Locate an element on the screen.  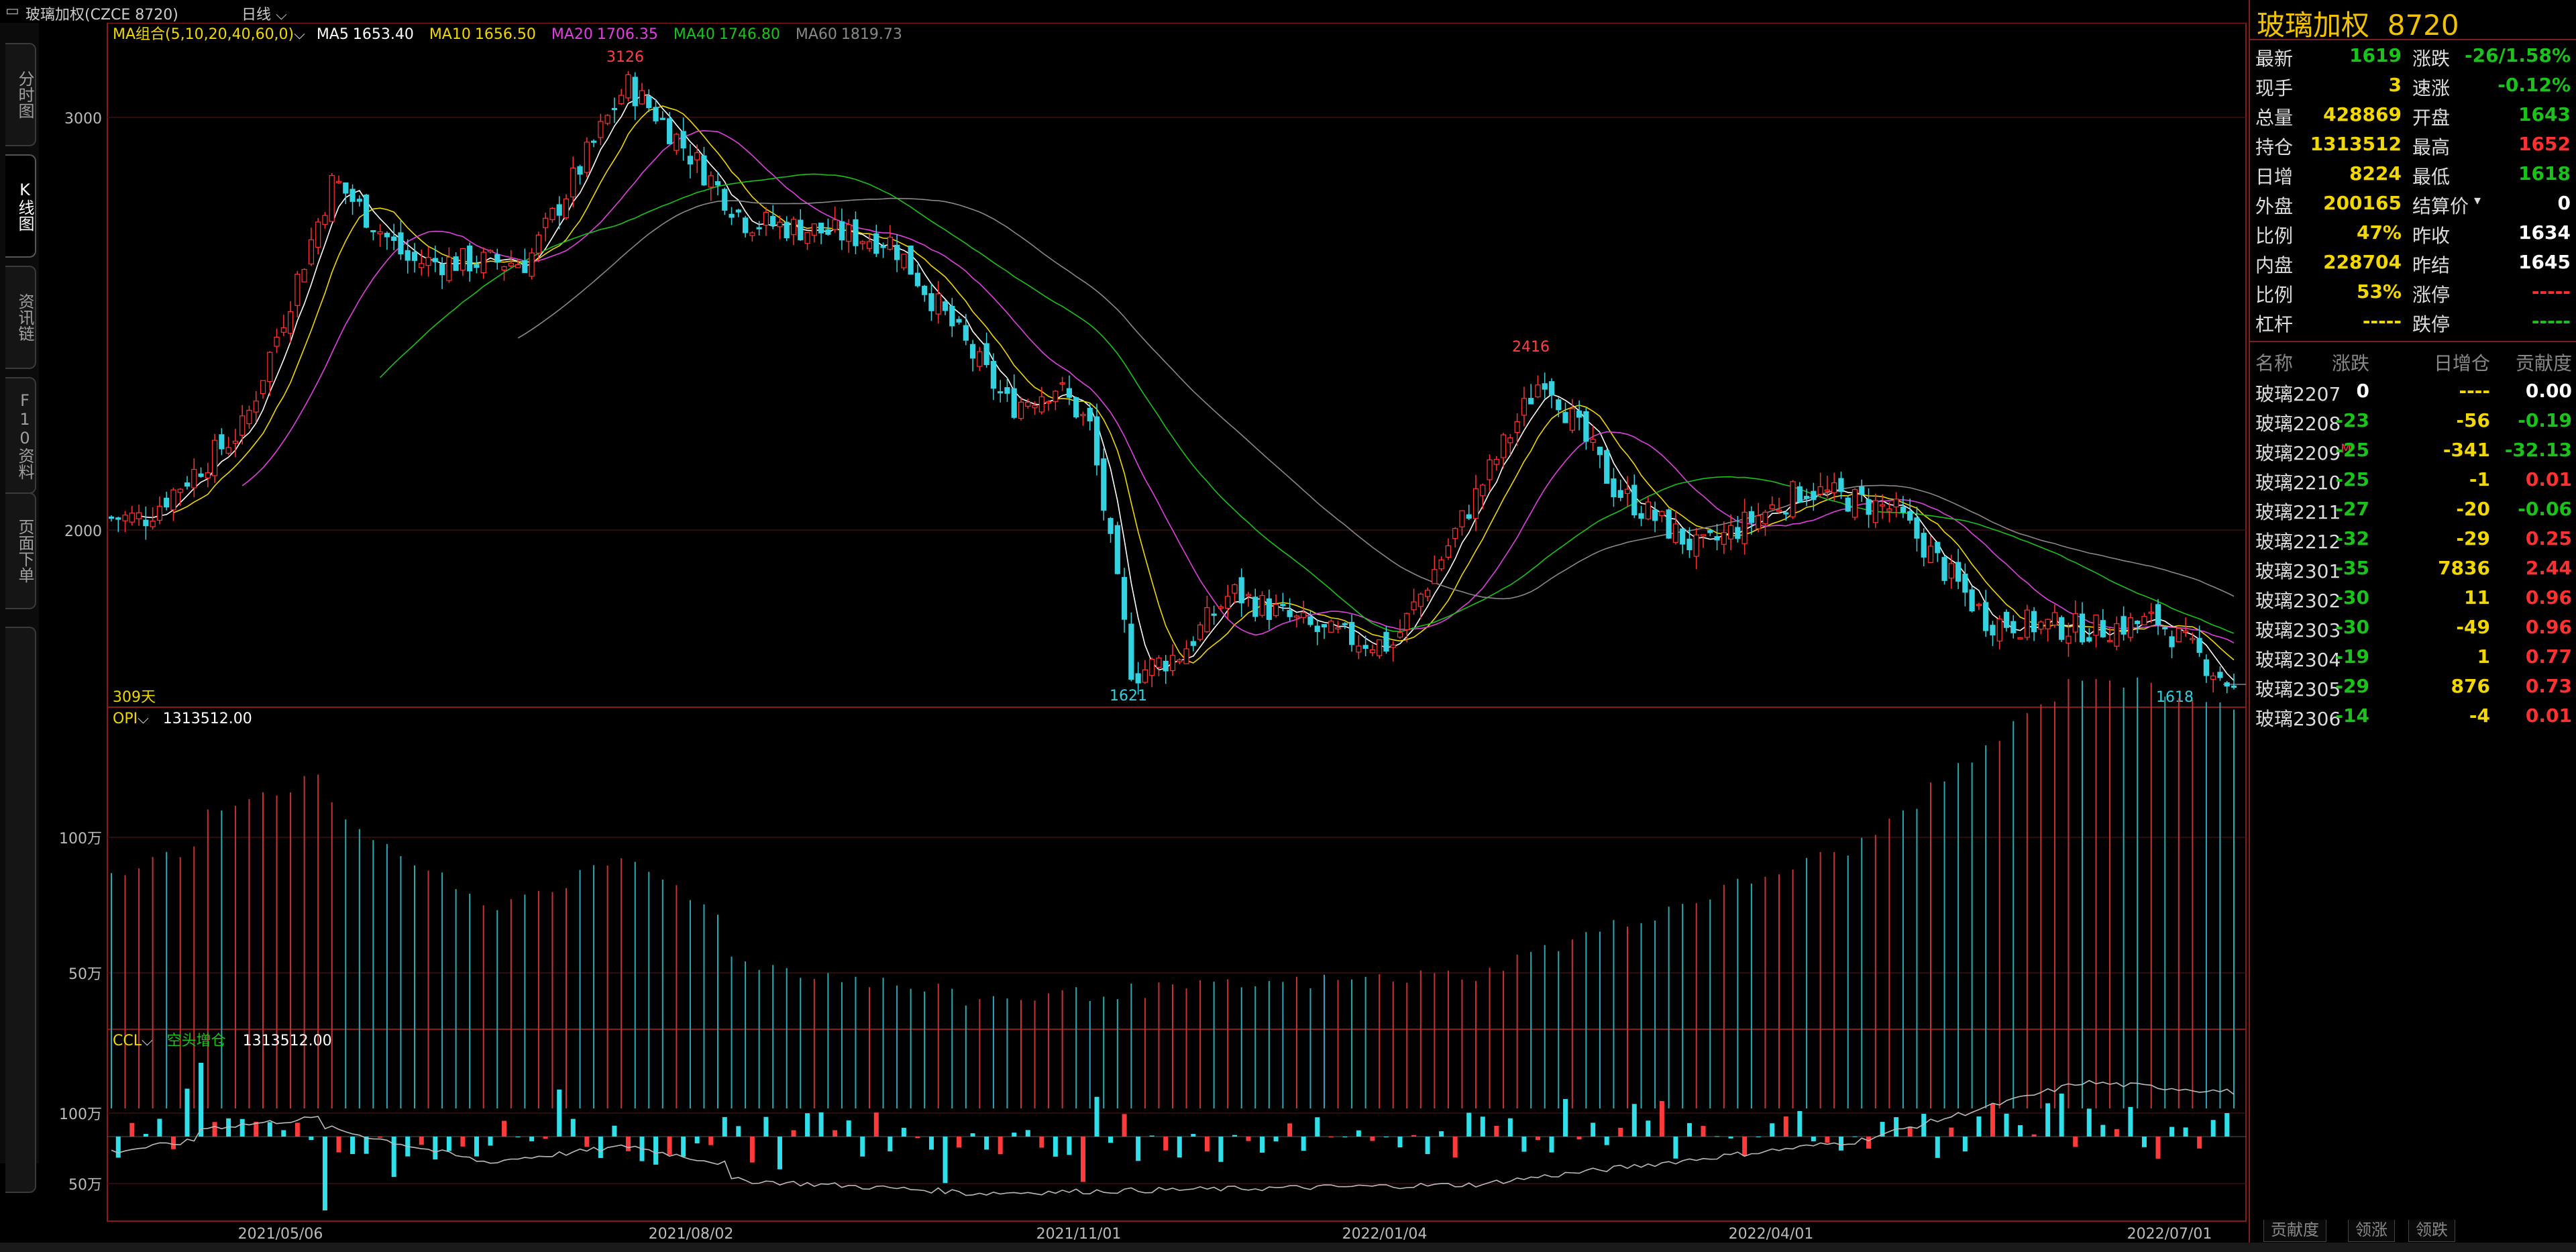
contract-name: 玻璃2210 is located at coordinates (2298, 481).